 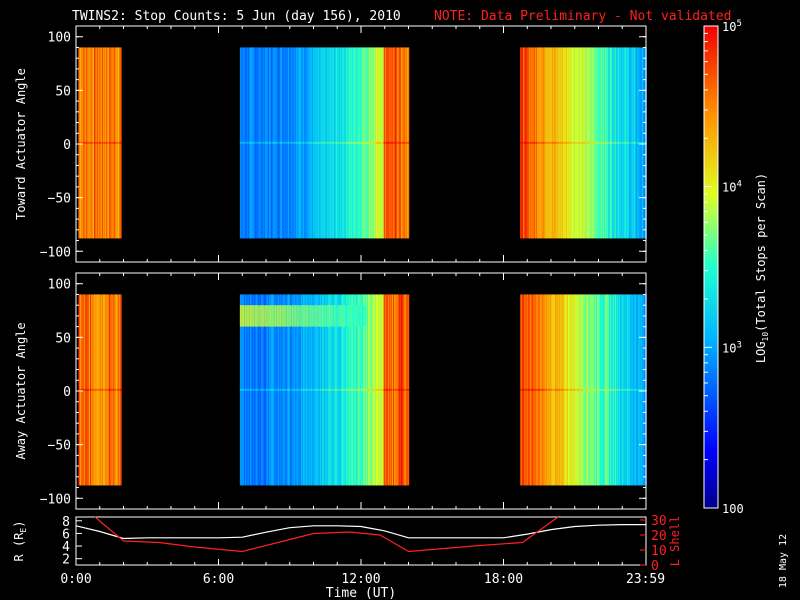 I want to click on y-tick-label: −100, so click(x=55, y=499).